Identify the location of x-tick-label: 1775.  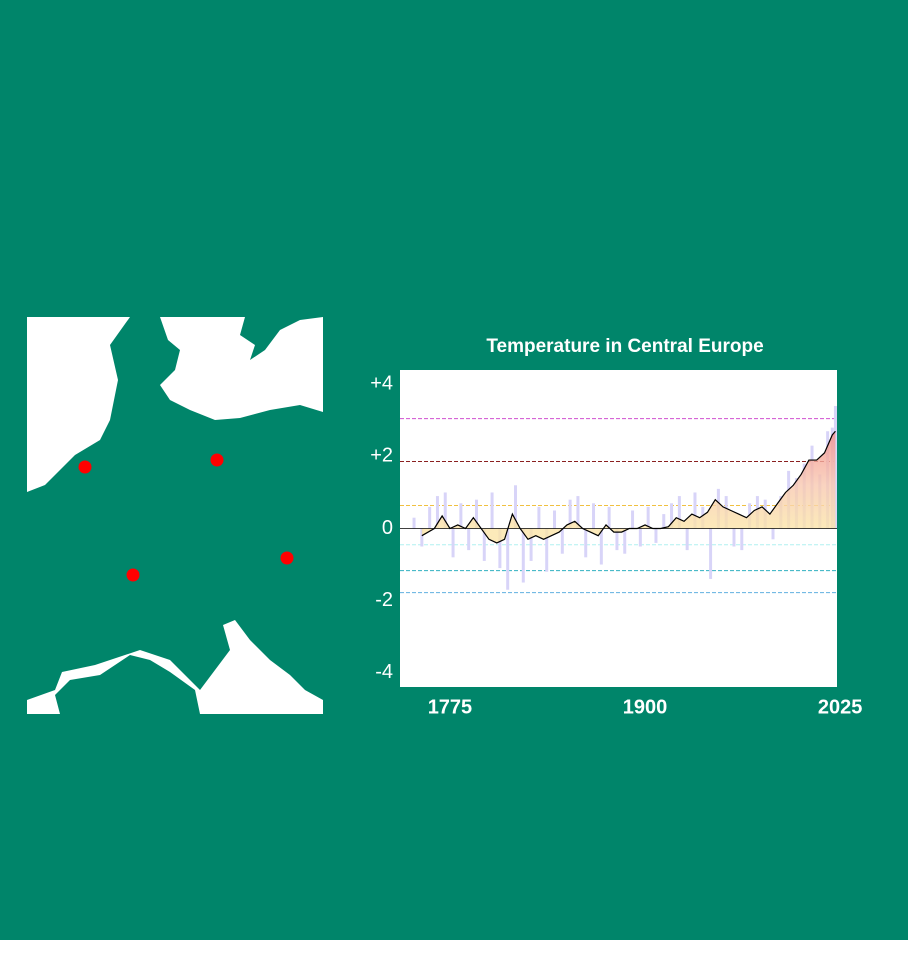
(450, 707).